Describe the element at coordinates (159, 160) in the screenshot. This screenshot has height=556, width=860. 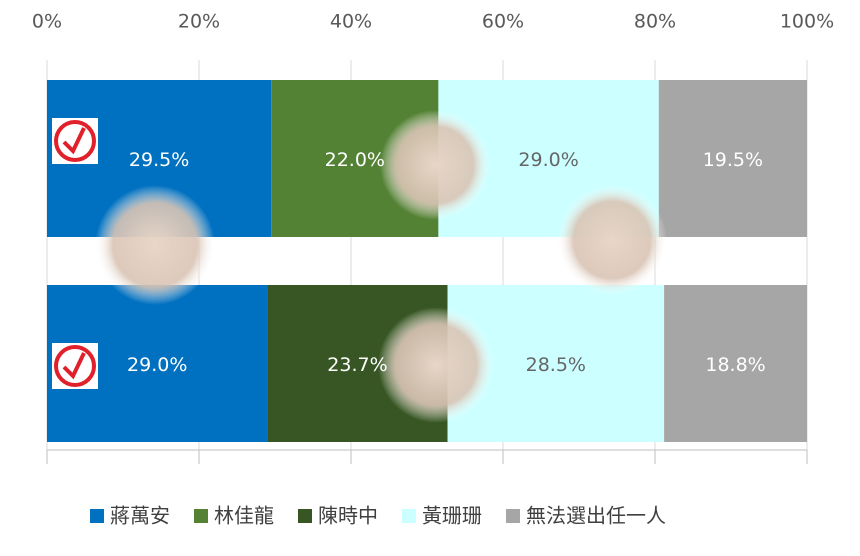
I see `data-label: 29.5%` at that location.